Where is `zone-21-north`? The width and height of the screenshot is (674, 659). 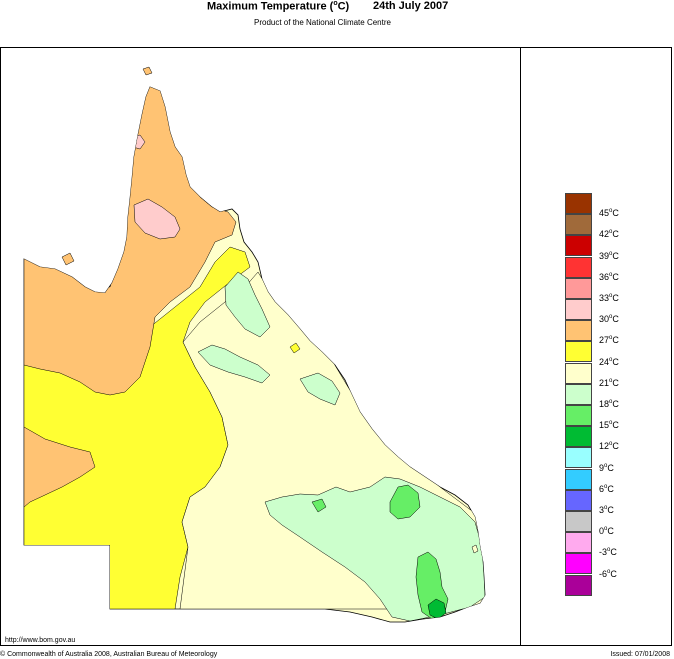 zone-21-north is located at coordinates (247, 304).